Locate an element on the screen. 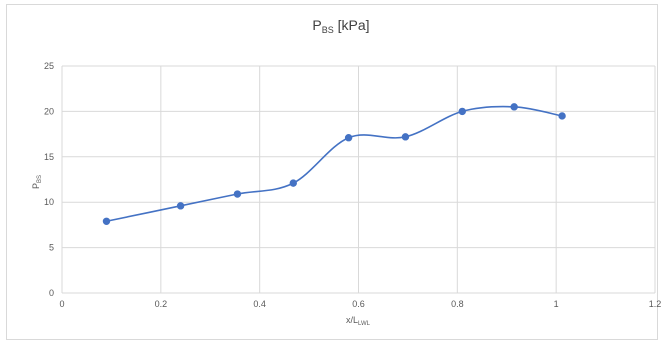  x-axis-title: x/LLWL is located at coordinates (358, 321).